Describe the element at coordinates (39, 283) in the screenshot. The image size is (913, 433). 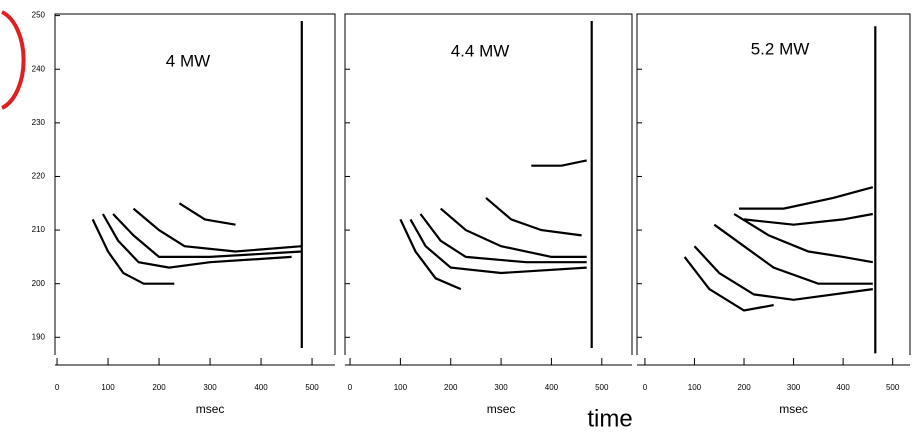
I see `y-tick-label: 200` at that location.